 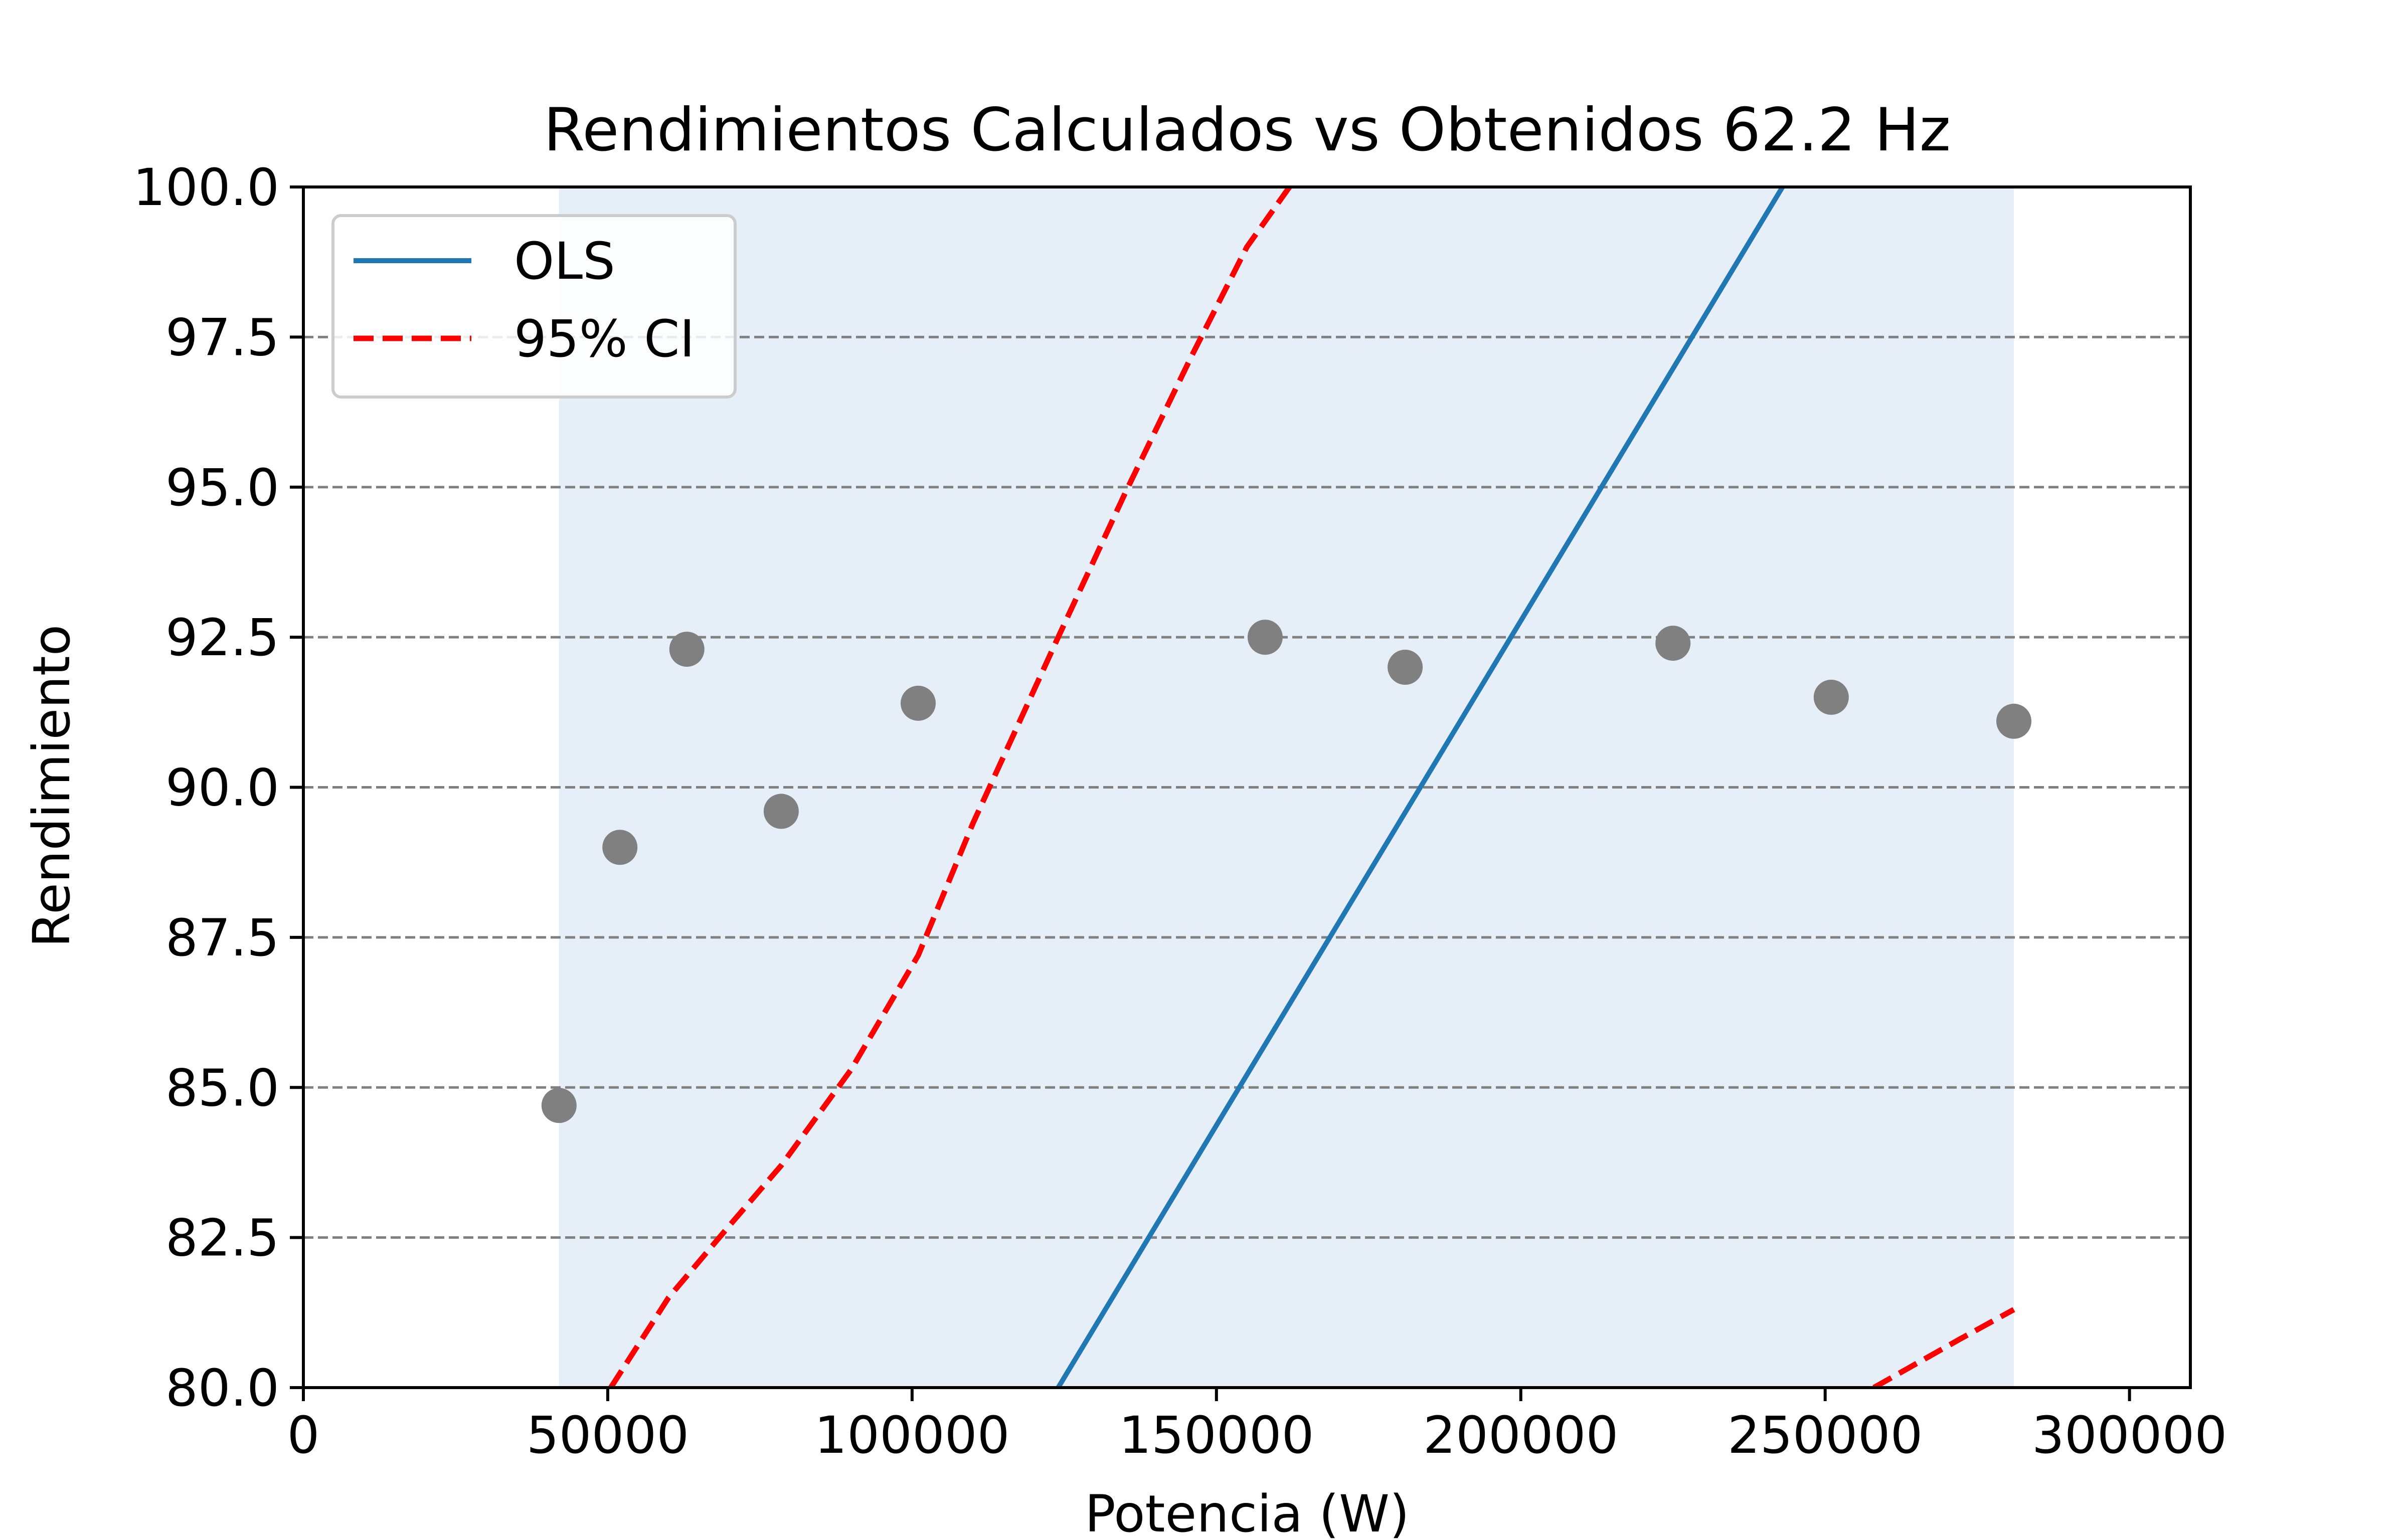 I want to click on x-tick-label: 200000, so click(x=1520, y=1435).